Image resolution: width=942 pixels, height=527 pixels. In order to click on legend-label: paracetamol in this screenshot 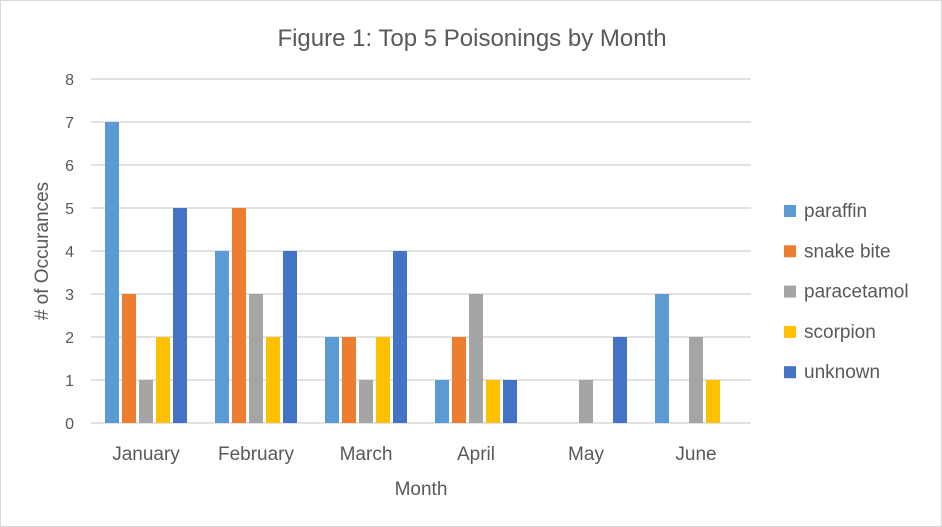, I will do `click(856, 292)`.